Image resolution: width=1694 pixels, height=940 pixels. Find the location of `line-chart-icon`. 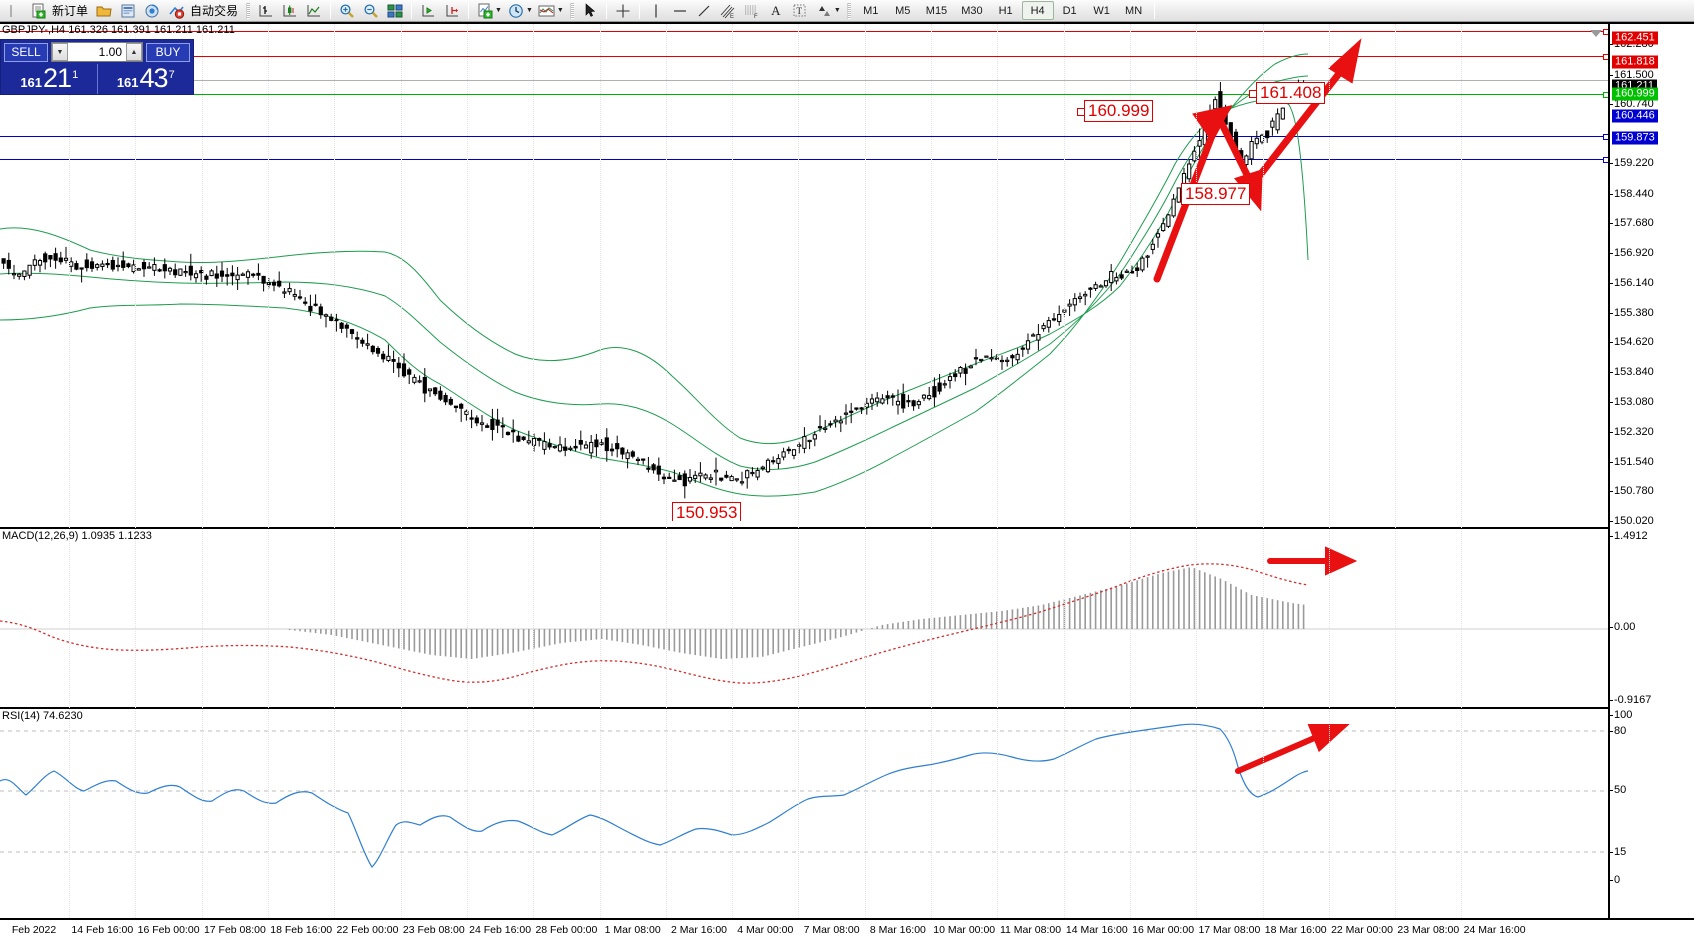

line-chart-icon is located at coordinates (314, 11).